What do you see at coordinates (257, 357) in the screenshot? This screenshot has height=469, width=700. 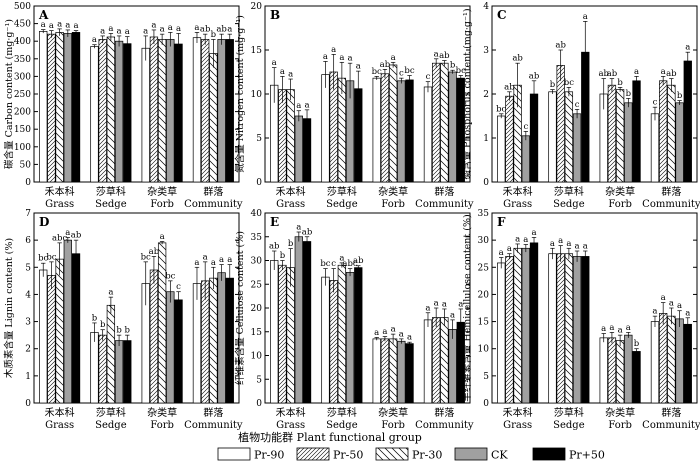 I see `y-tick-label: 10` at bounding box center [257, 357].